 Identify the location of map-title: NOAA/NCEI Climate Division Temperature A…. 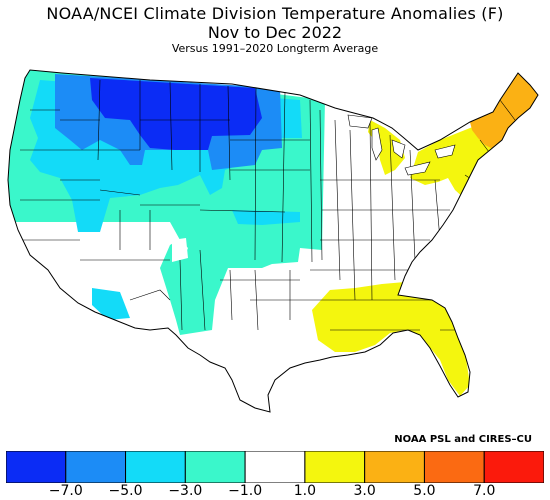
(275, 13).